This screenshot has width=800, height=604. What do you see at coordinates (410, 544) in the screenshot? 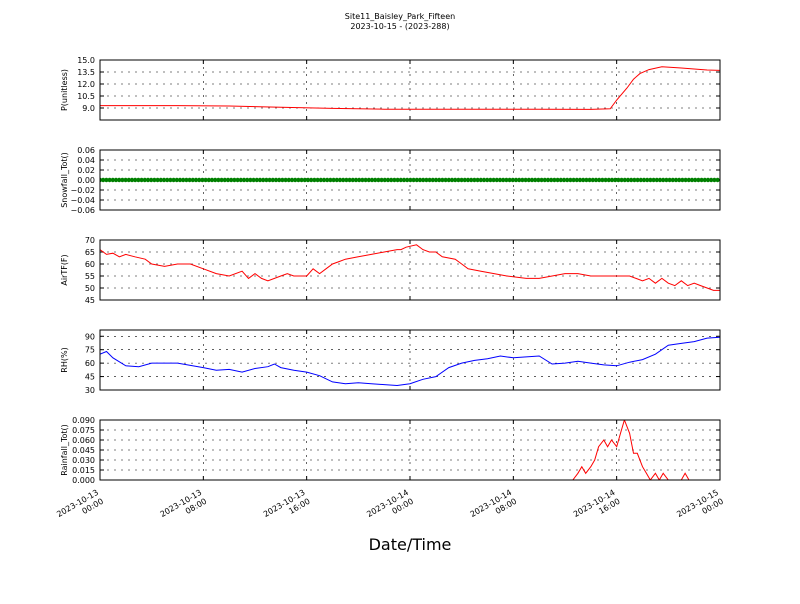
I see `x-axis-label: Date/Time` at bounding box center [410, 544].